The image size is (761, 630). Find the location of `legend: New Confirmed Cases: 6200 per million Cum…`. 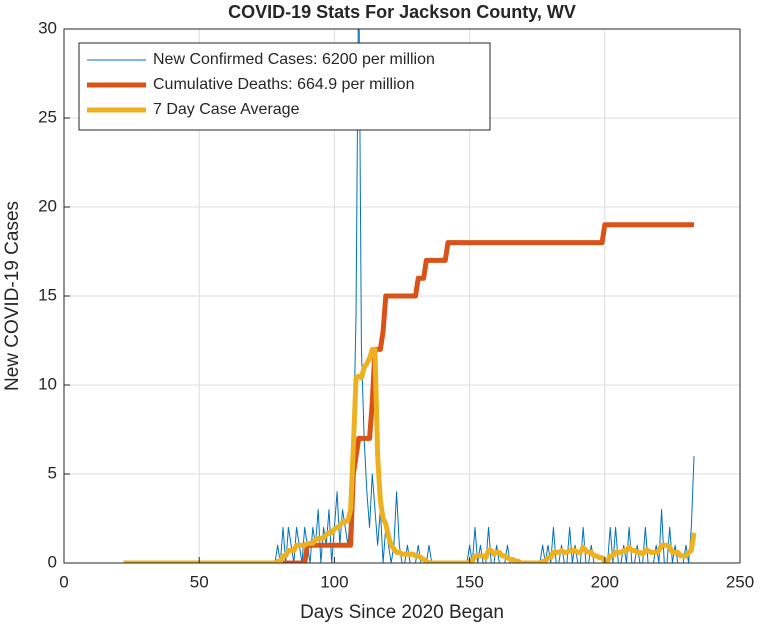

legend: New Confirmed Cases: 6200 per million Cum… is located at coordinates (284, 86).